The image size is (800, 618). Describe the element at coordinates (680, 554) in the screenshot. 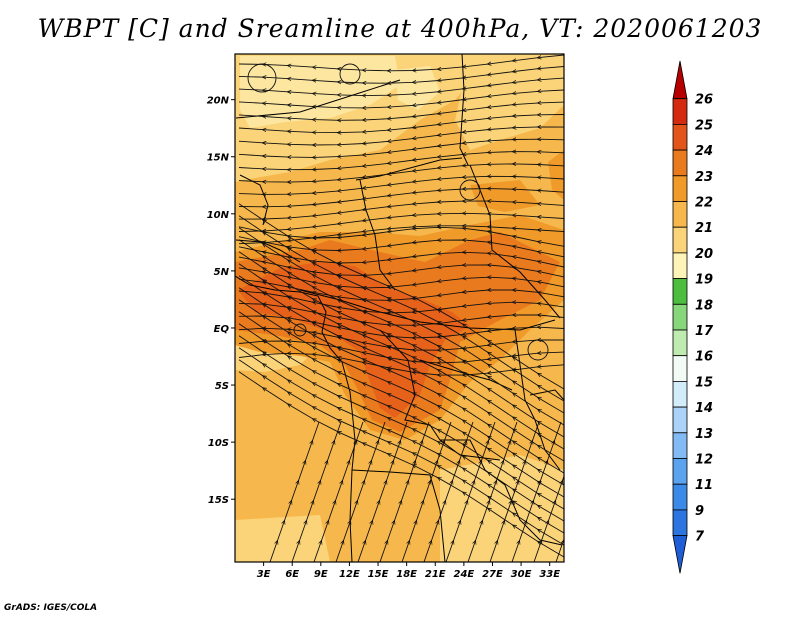

I see `colorbar-swatch-bottom` at that location.